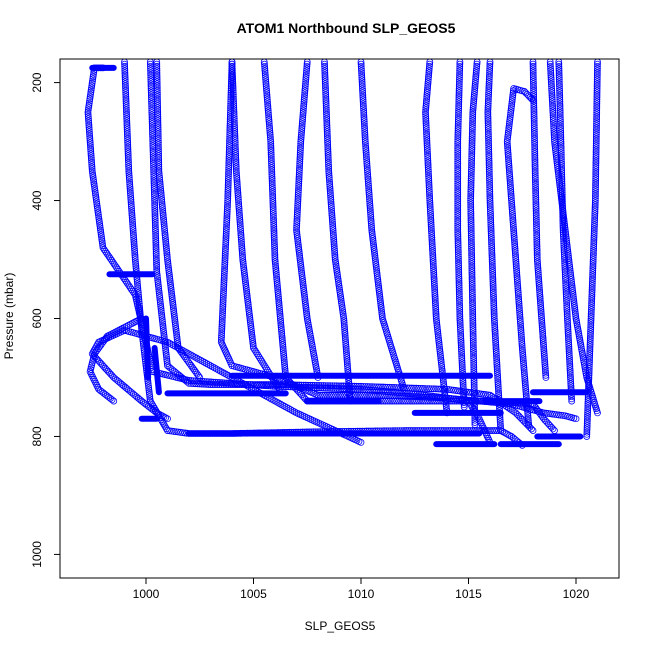  I want to click on y-tick-label: 400, so click(37, 200).